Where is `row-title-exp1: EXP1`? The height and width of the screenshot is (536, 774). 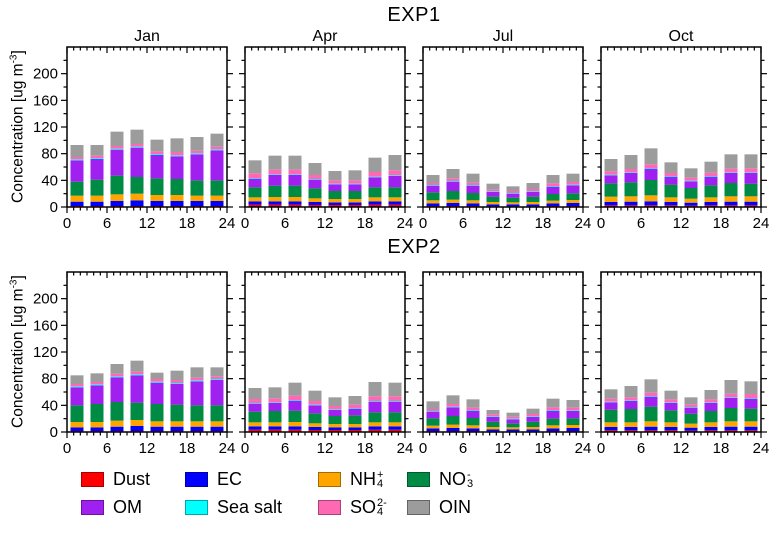
row-title-exp1: EXP1 is located at coordinates (414, 15).